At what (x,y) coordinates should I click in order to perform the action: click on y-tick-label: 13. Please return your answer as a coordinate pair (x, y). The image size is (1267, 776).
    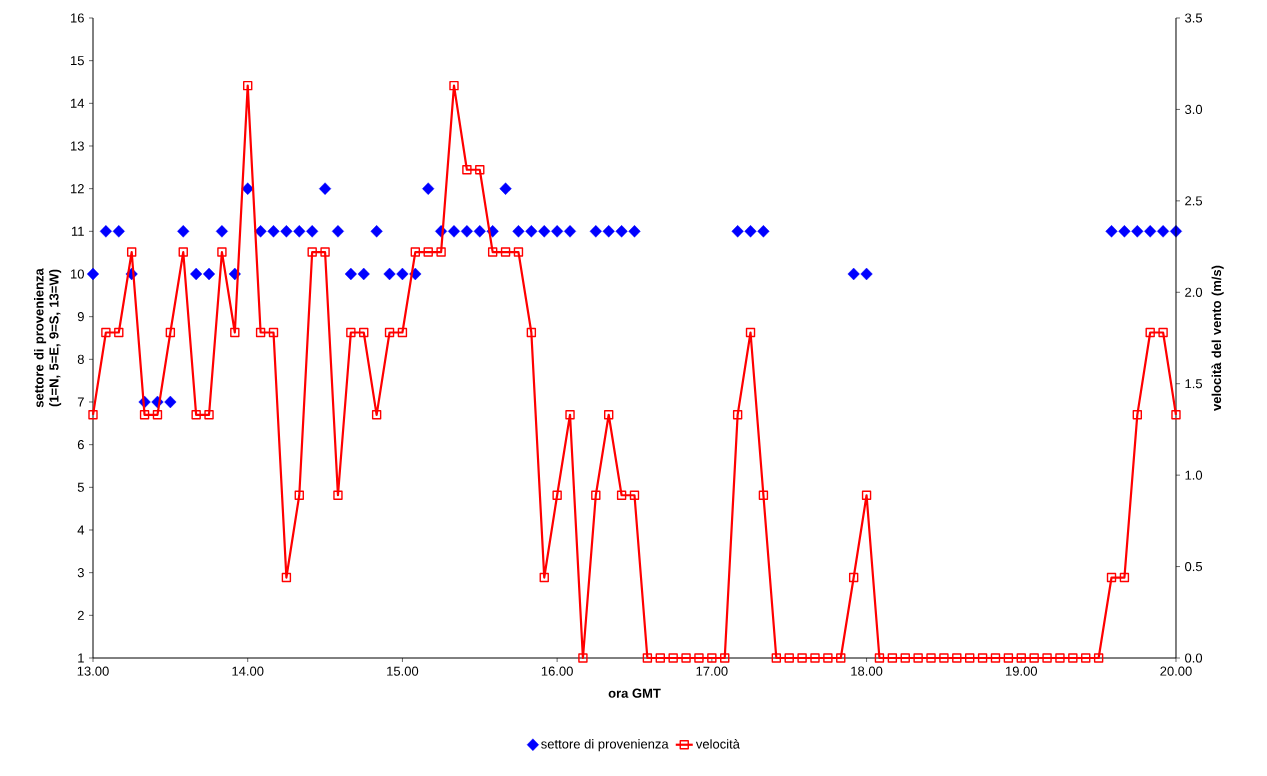
    Looking at the image, I should click on (77, 146).